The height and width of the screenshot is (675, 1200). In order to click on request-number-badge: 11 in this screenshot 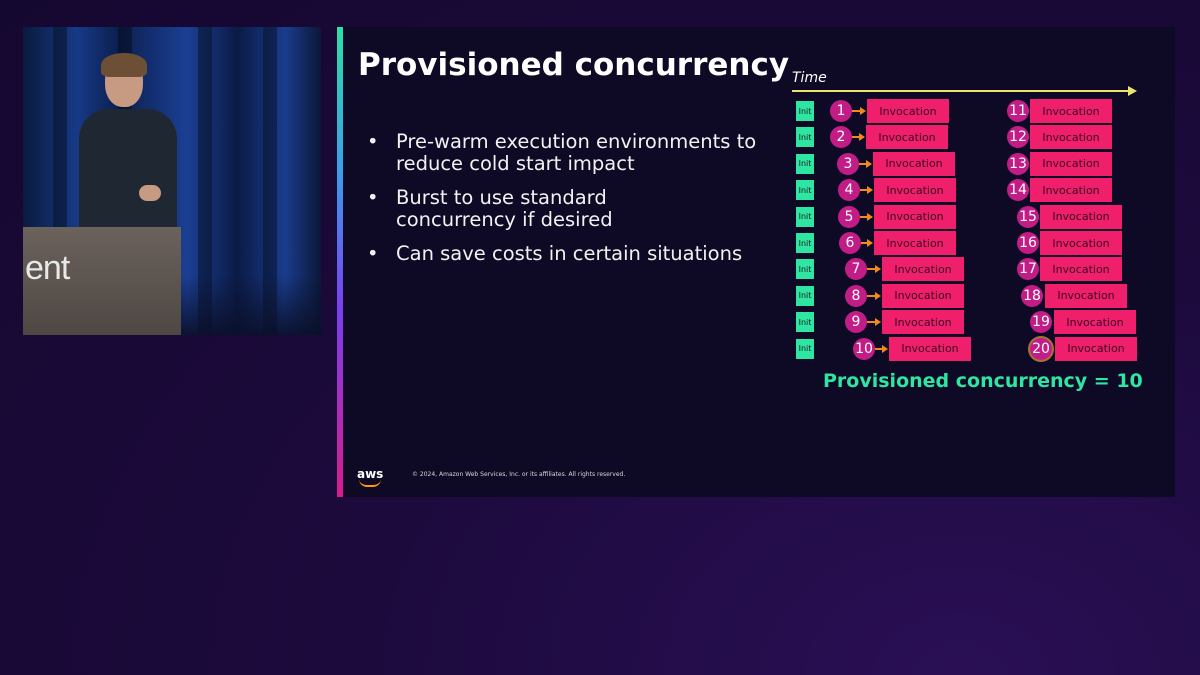, I will do `click(1018, 111)`.